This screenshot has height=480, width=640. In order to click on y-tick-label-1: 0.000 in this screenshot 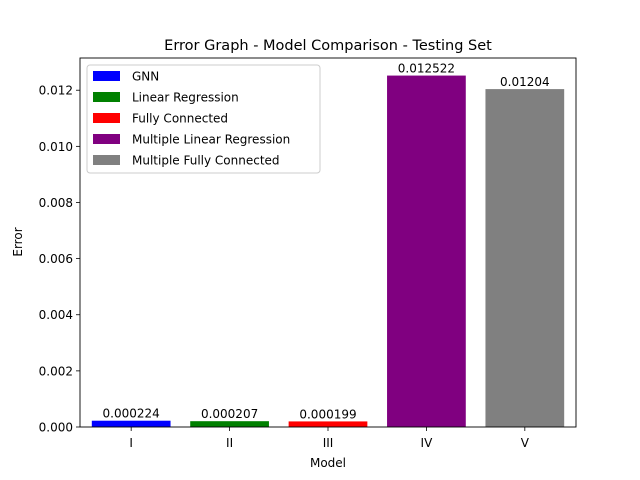, I will do `click(56, 428)`.